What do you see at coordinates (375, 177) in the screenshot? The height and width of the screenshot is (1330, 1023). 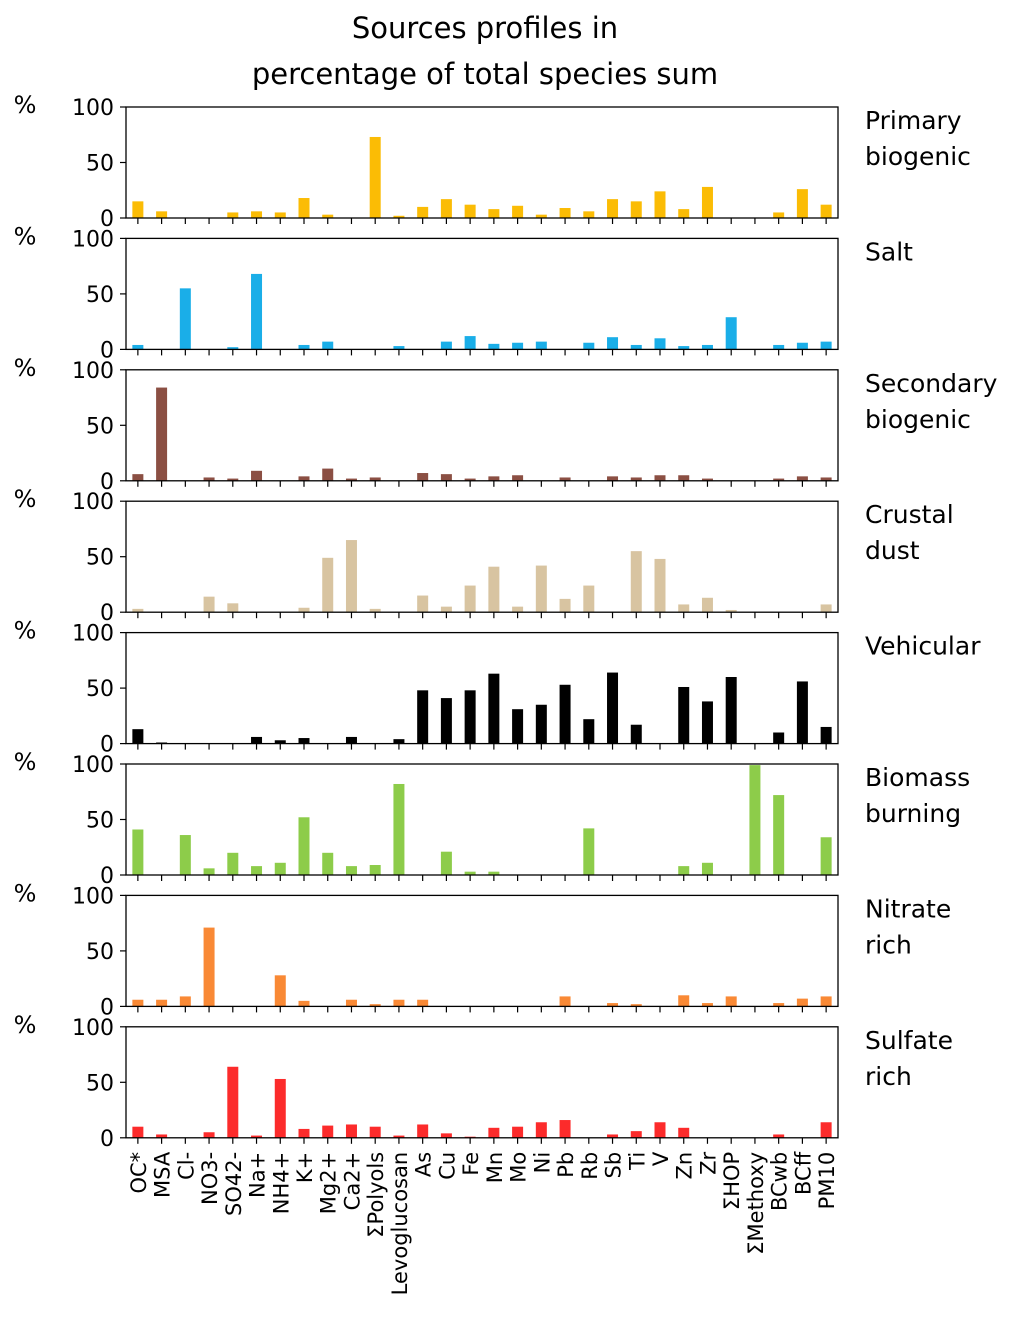 I see `bar-1-ΣPolyols` at bounding box center [375, 177].